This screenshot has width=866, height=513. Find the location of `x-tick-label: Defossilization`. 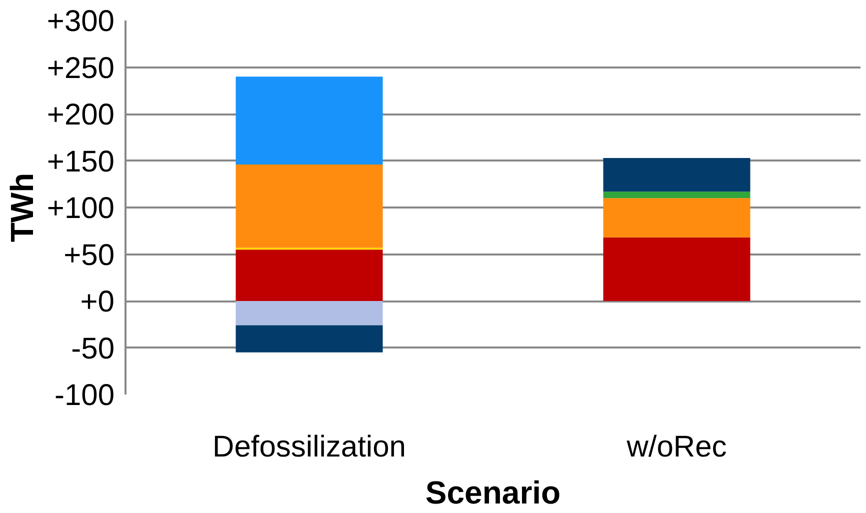

x-tick-label: Defossilization is located at coordinates (309, 447).